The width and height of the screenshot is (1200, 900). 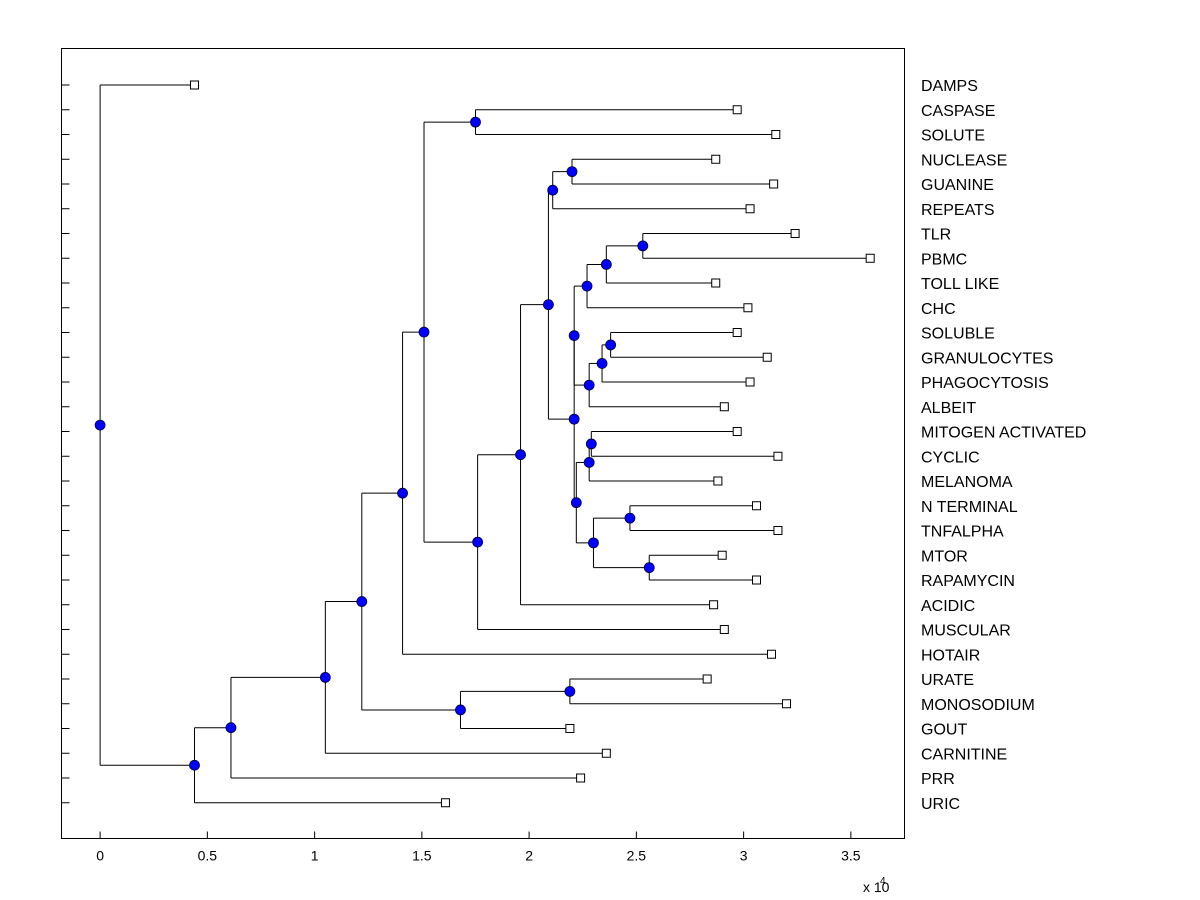 What do you see at coordinates (953, 136) in the screenshot?
I see `leaf-label: SOLUTE` at bounding box center [953, 136].